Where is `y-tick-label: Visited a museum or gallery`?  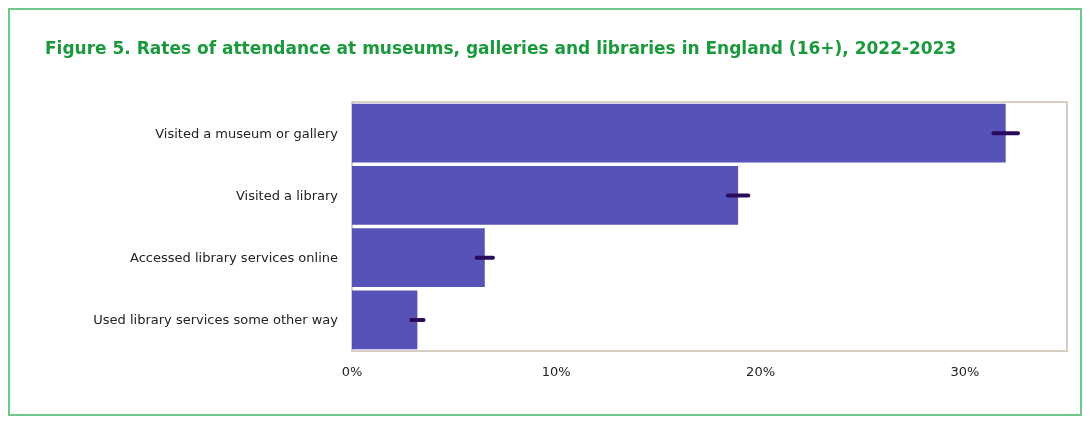 y-tick-label: Visited a museum or gallery is located at coordinates (247, 133).